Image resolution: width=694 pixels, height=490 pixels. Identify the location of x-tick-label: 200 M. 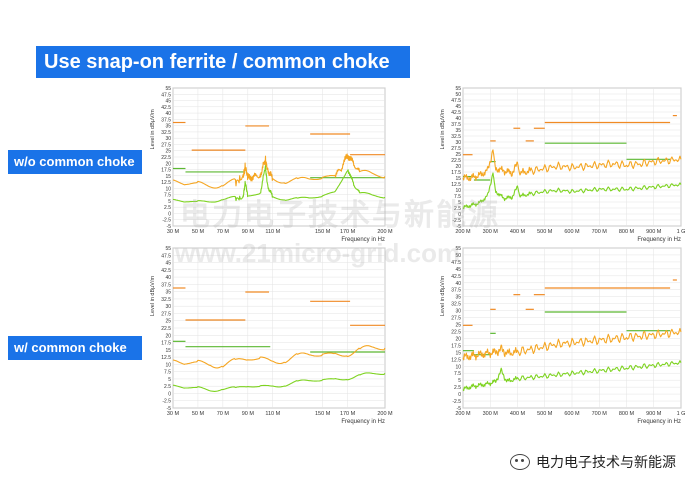
(463, 232).